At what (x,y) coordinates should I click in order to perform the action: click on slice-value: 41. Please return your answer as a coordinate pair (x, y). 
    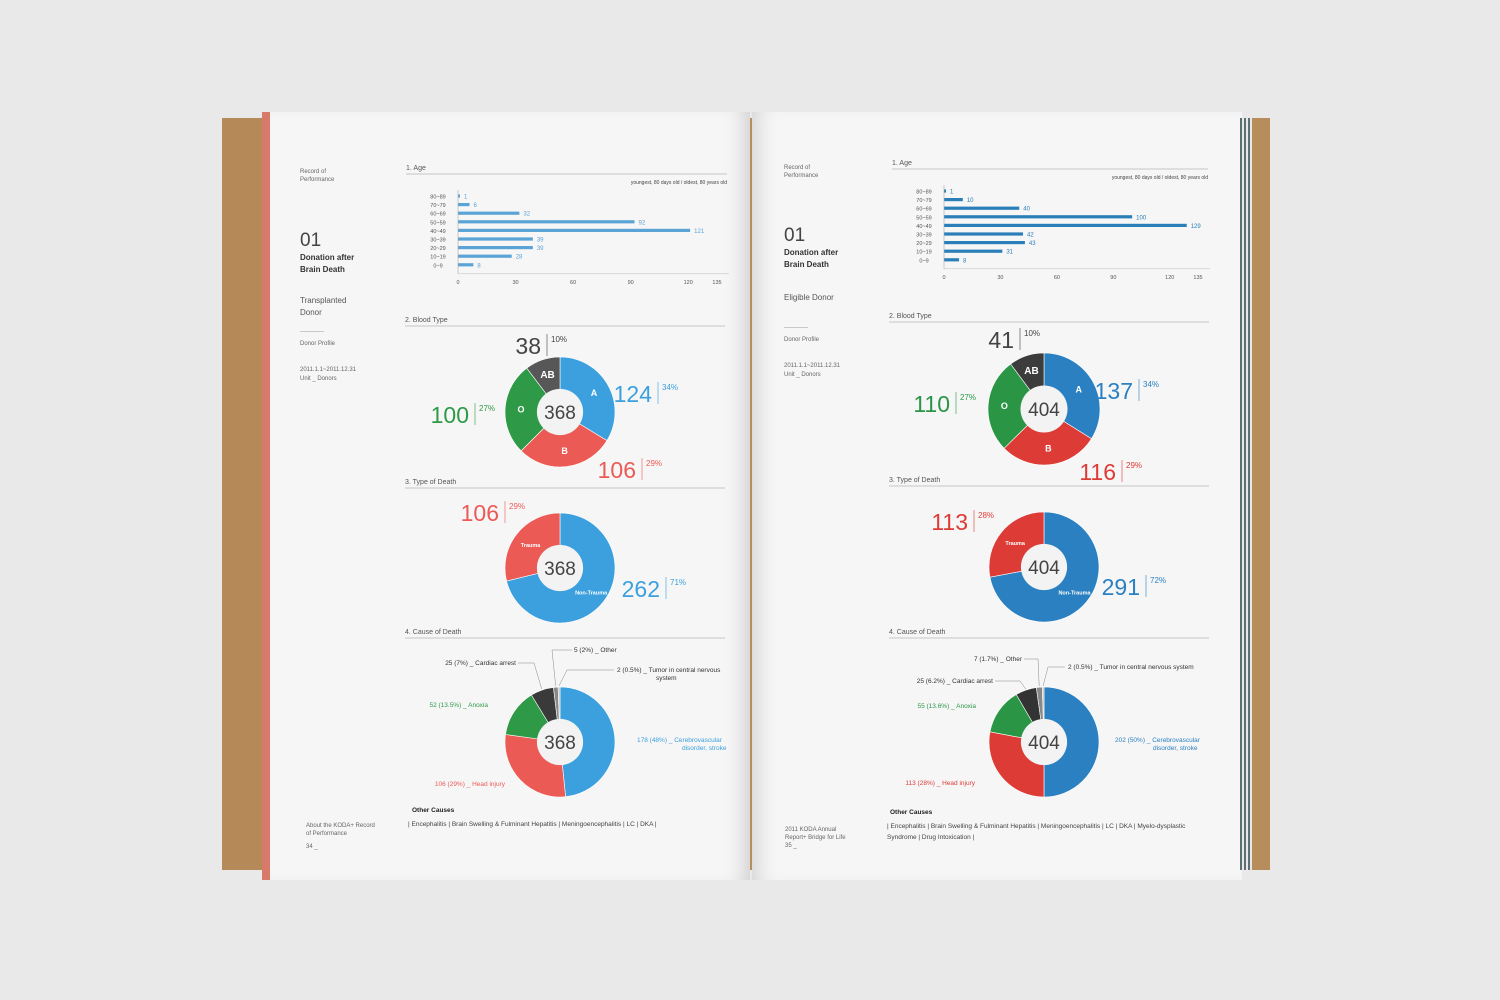
    Looking at the image, I should click on (1001, 340).